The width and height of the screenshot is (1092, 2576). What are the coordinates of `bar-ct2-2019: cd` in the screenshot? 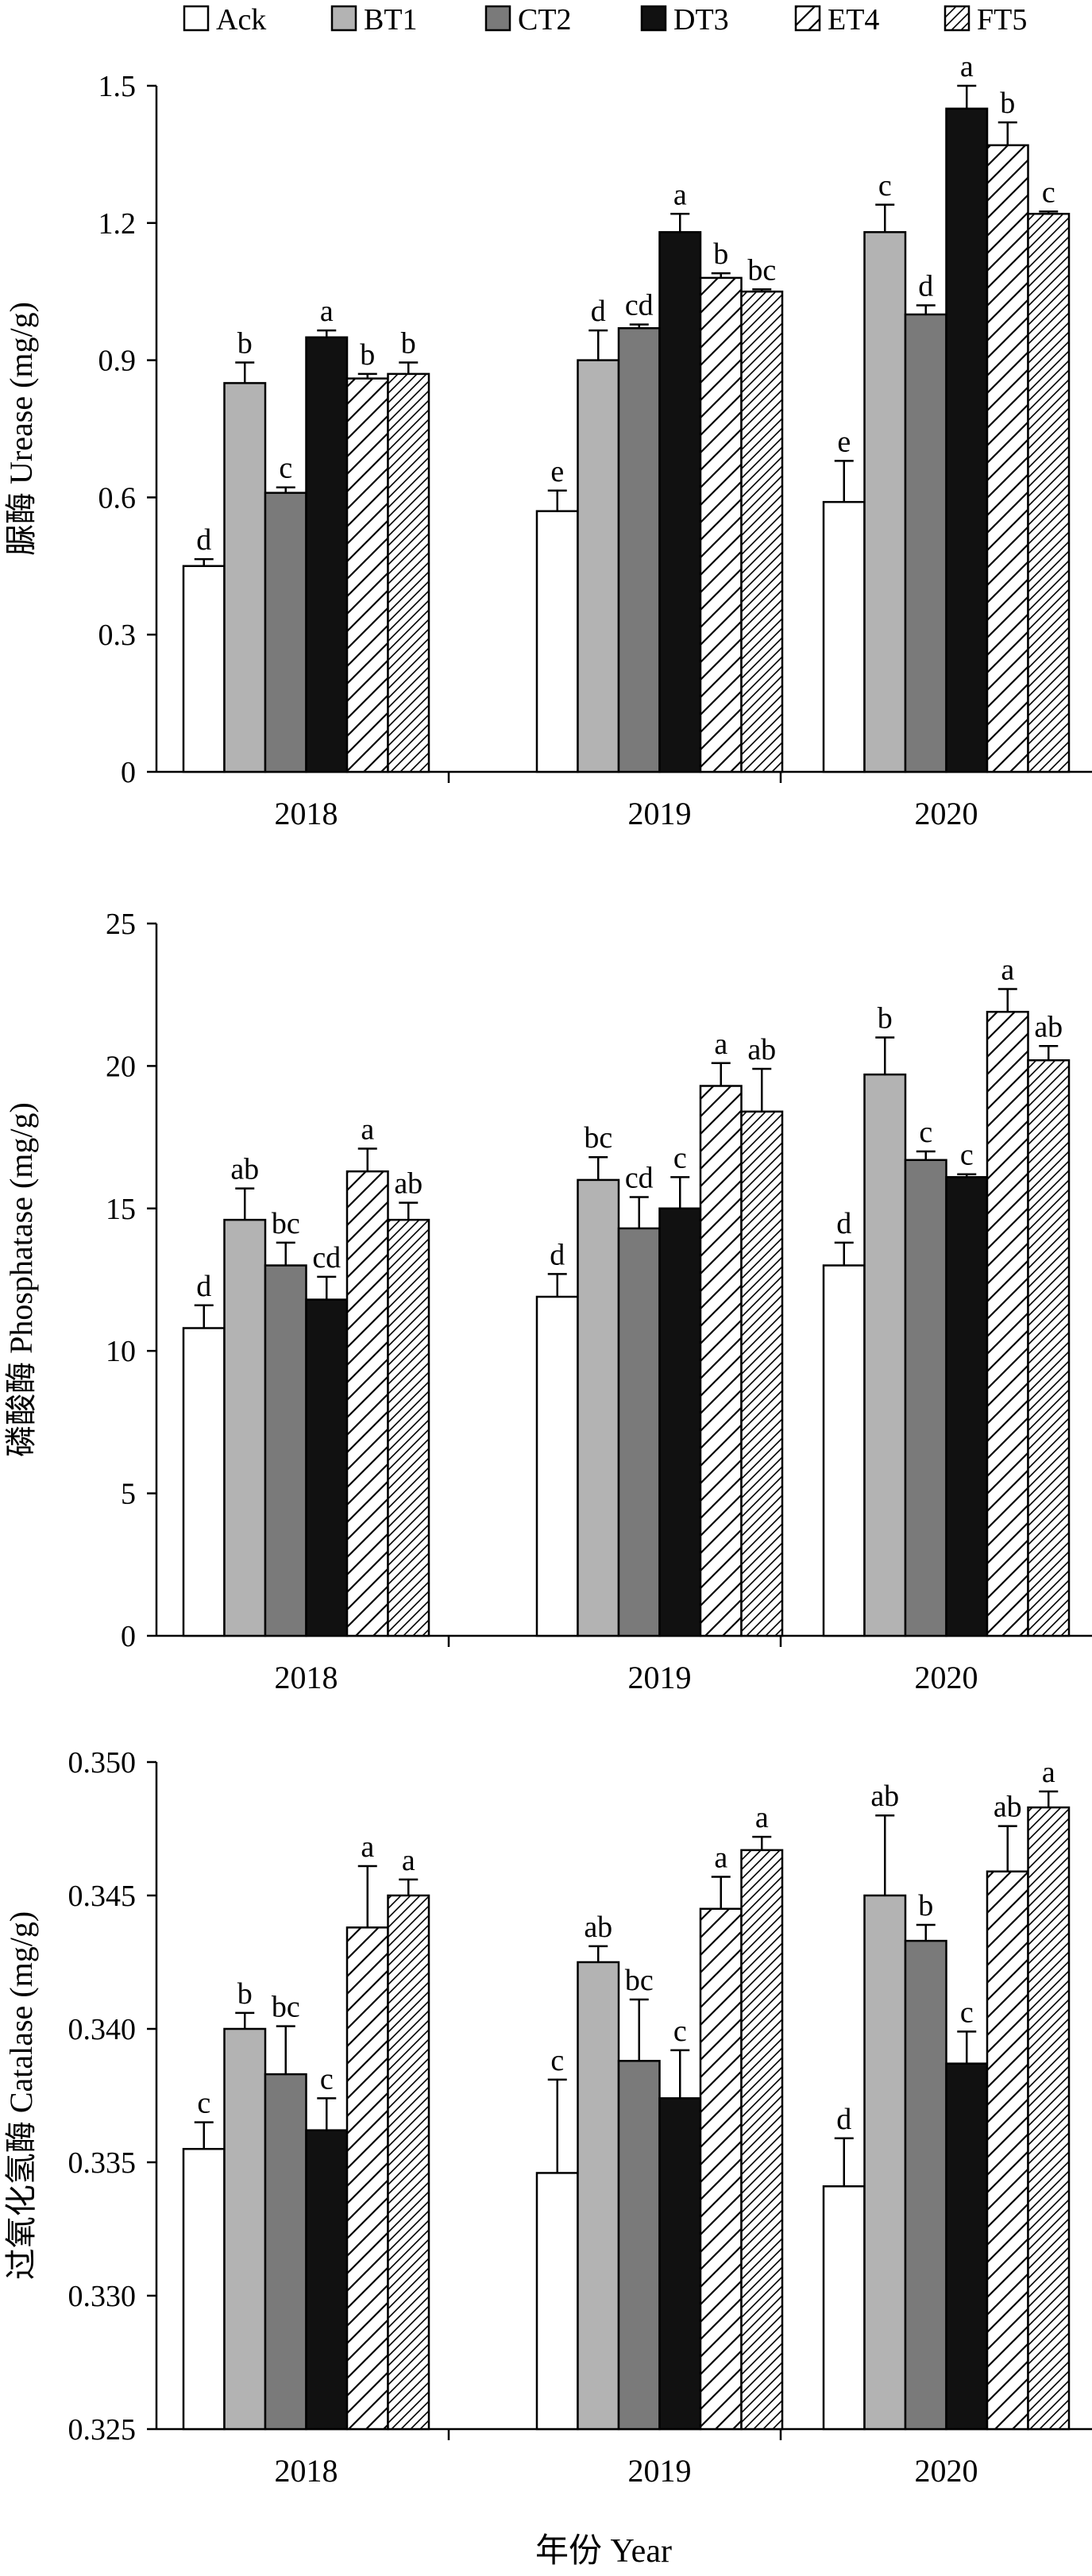 It's located at (639, 531).